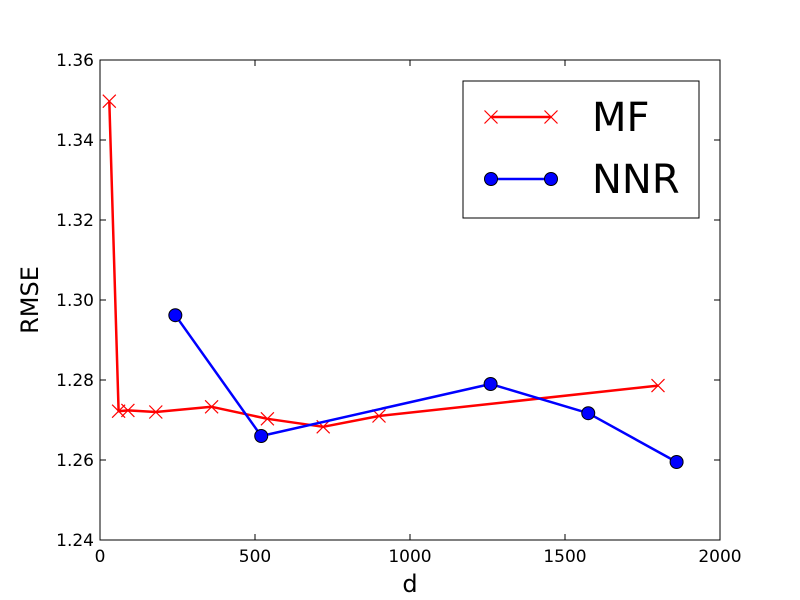 The width and height of the screenshot is (800, 600). Describe the element at coordinates (75, 141) in the screenshot. I see `y-tick-label: 1.34` at that location.